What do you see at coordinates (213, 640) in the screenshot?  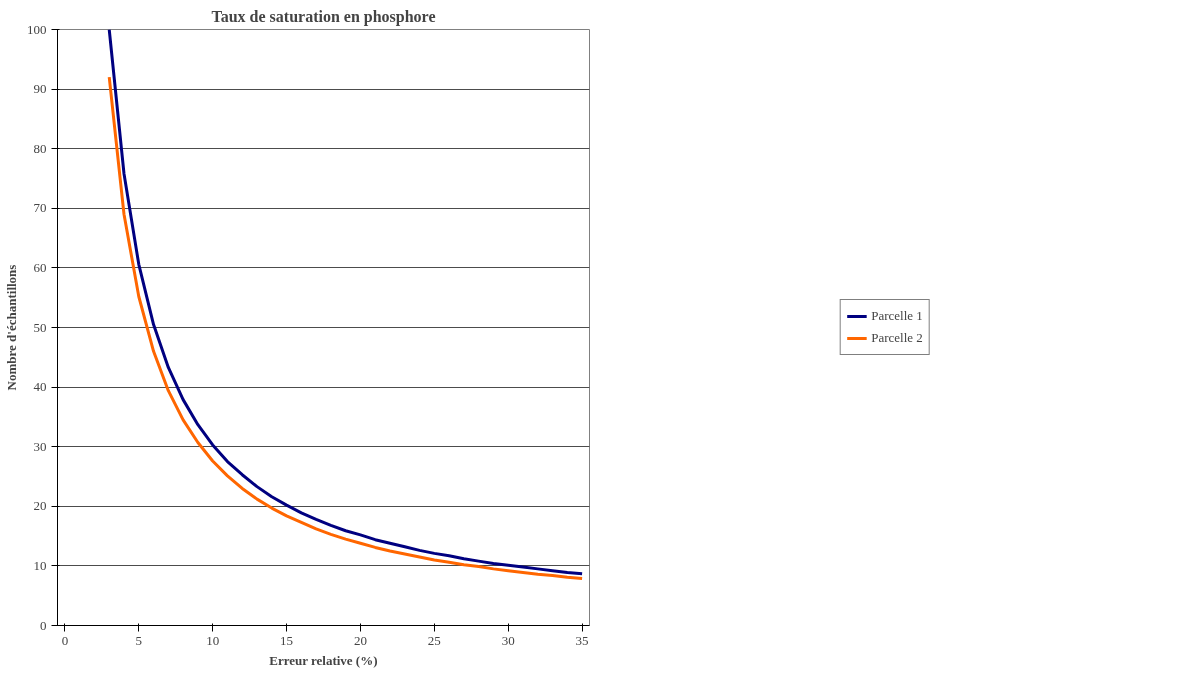 I see `x-tick-label: 10` at bounding box center [213, 640].